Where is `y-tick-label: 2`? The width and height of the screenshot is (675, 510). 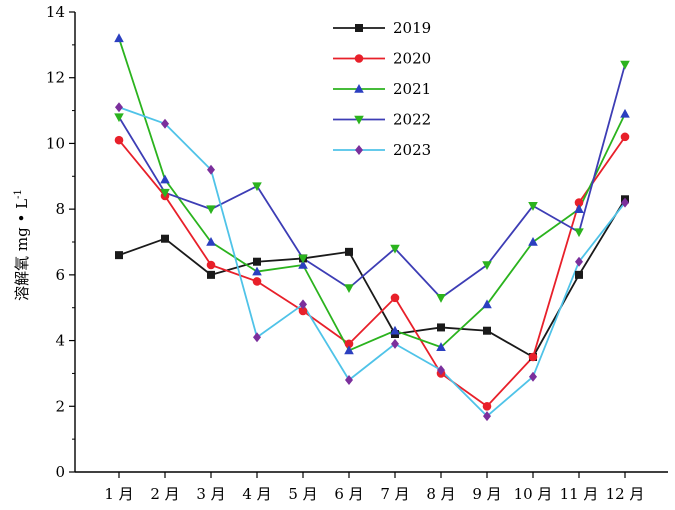
y-tick-label: 2 is located at coordinates (60, 406).